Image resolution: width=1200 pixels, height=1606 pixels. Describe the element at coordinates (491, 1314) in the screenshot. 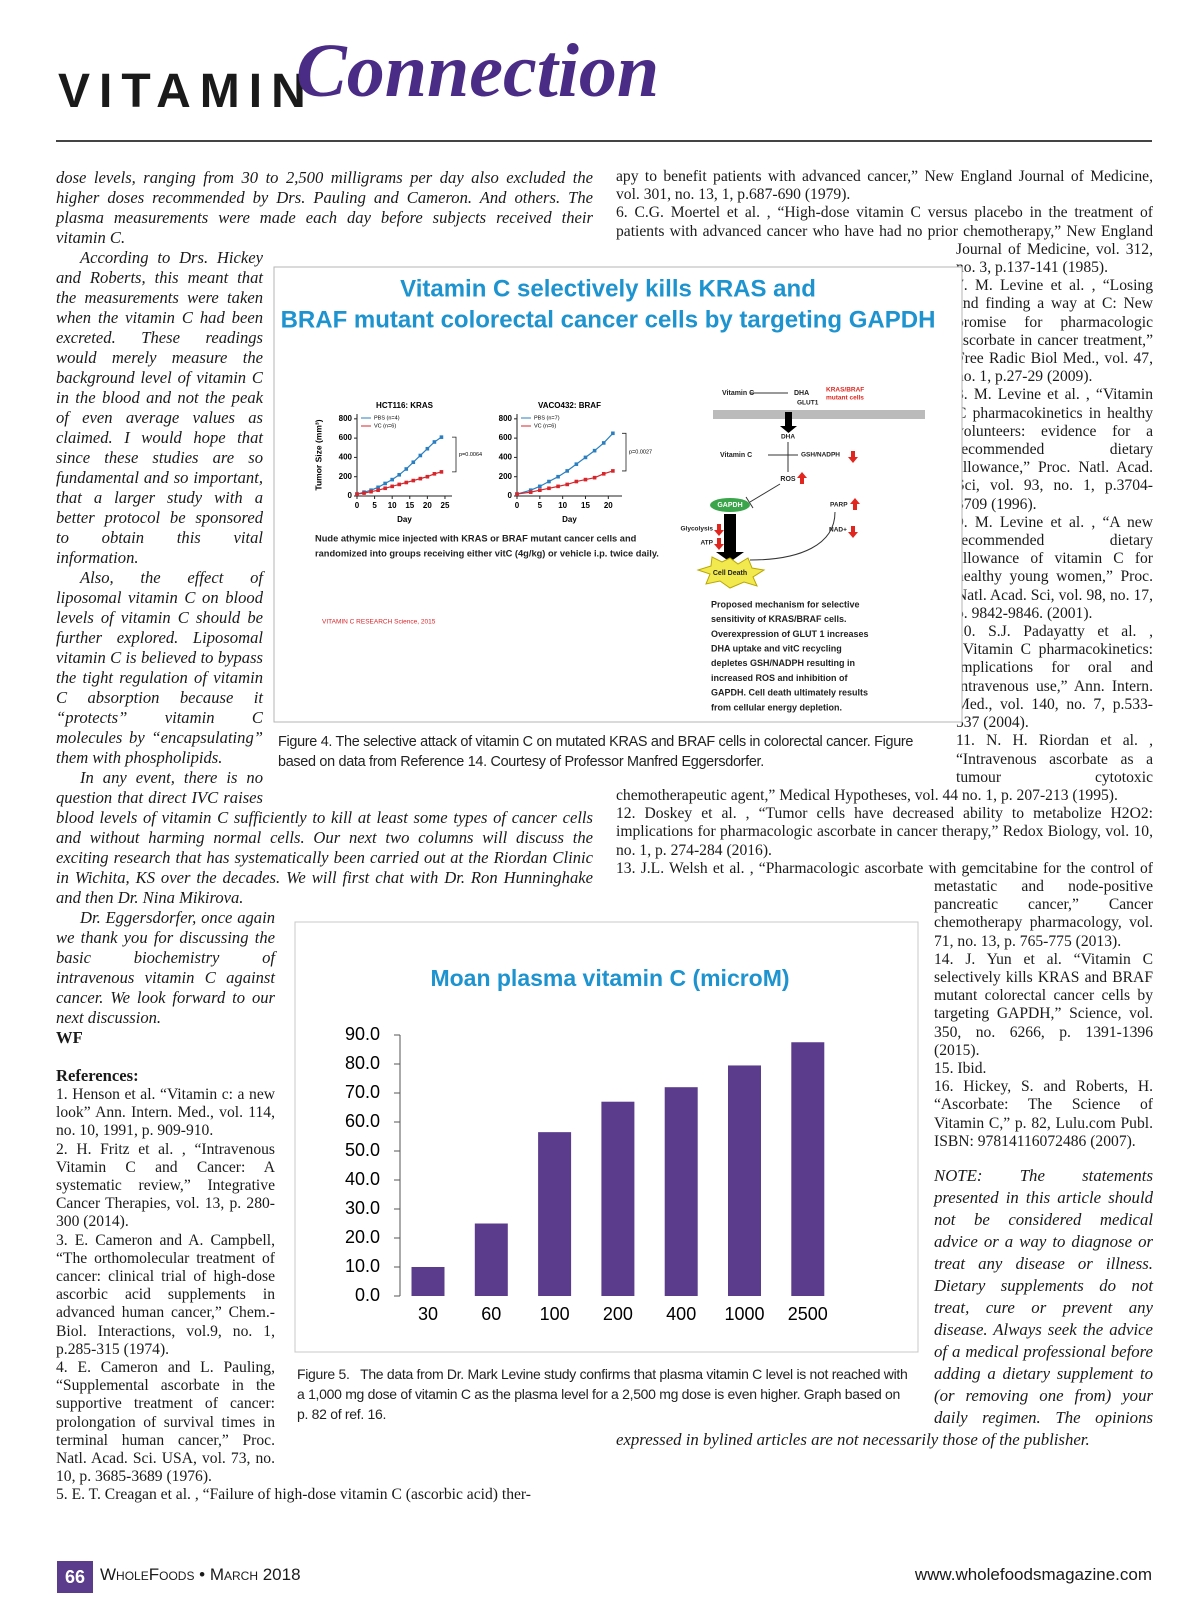

I see `x-tick-label: 60` at that location.